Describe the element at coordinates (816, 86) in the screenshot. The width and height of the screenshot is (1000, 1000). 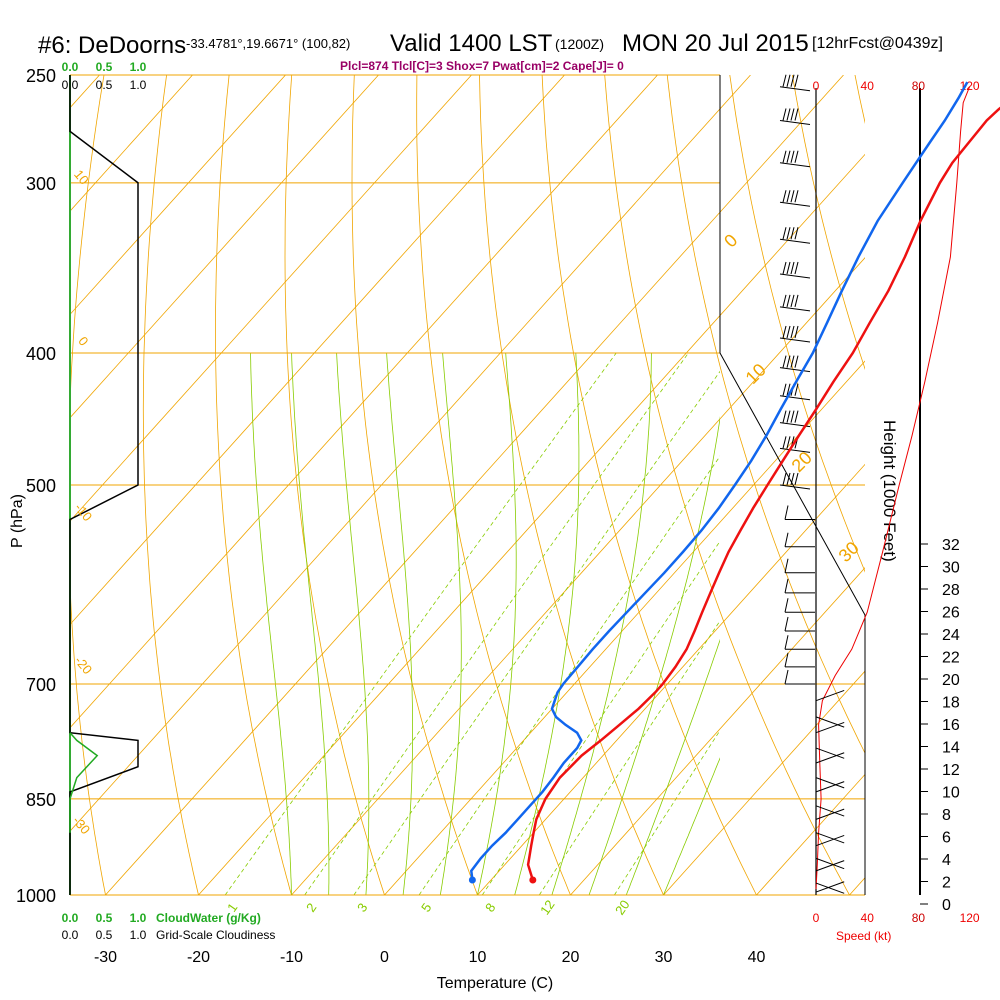
I see `speed-tick-top: 0` at that location.